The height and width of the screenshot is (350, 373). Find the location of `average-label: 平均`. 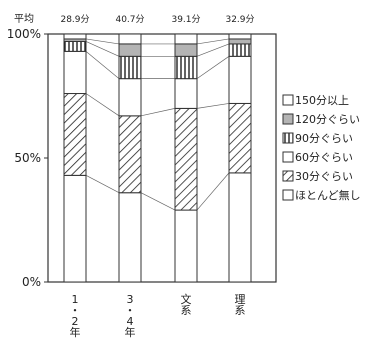

average-label: 平均 is located at coordinates (24, 19).